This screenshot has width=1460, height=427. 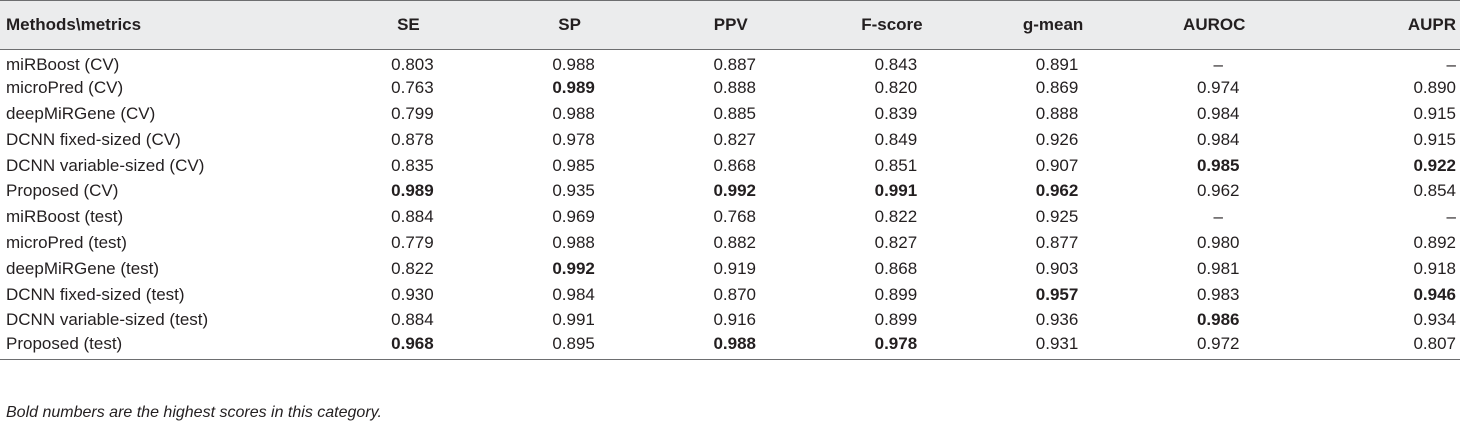 What do you see at coordinates (105, 165) in the screenshot?
I see `cell-method: DCNN variable-sized (CV)` at bounding box center [105, 165].